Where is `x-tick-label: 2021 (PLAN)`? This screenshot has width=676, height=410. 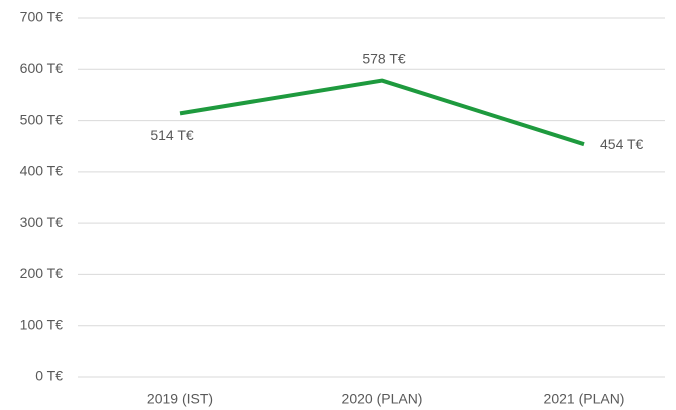 x-tick-label: 2021 (PLAN) is located at coordinates (584, 399).